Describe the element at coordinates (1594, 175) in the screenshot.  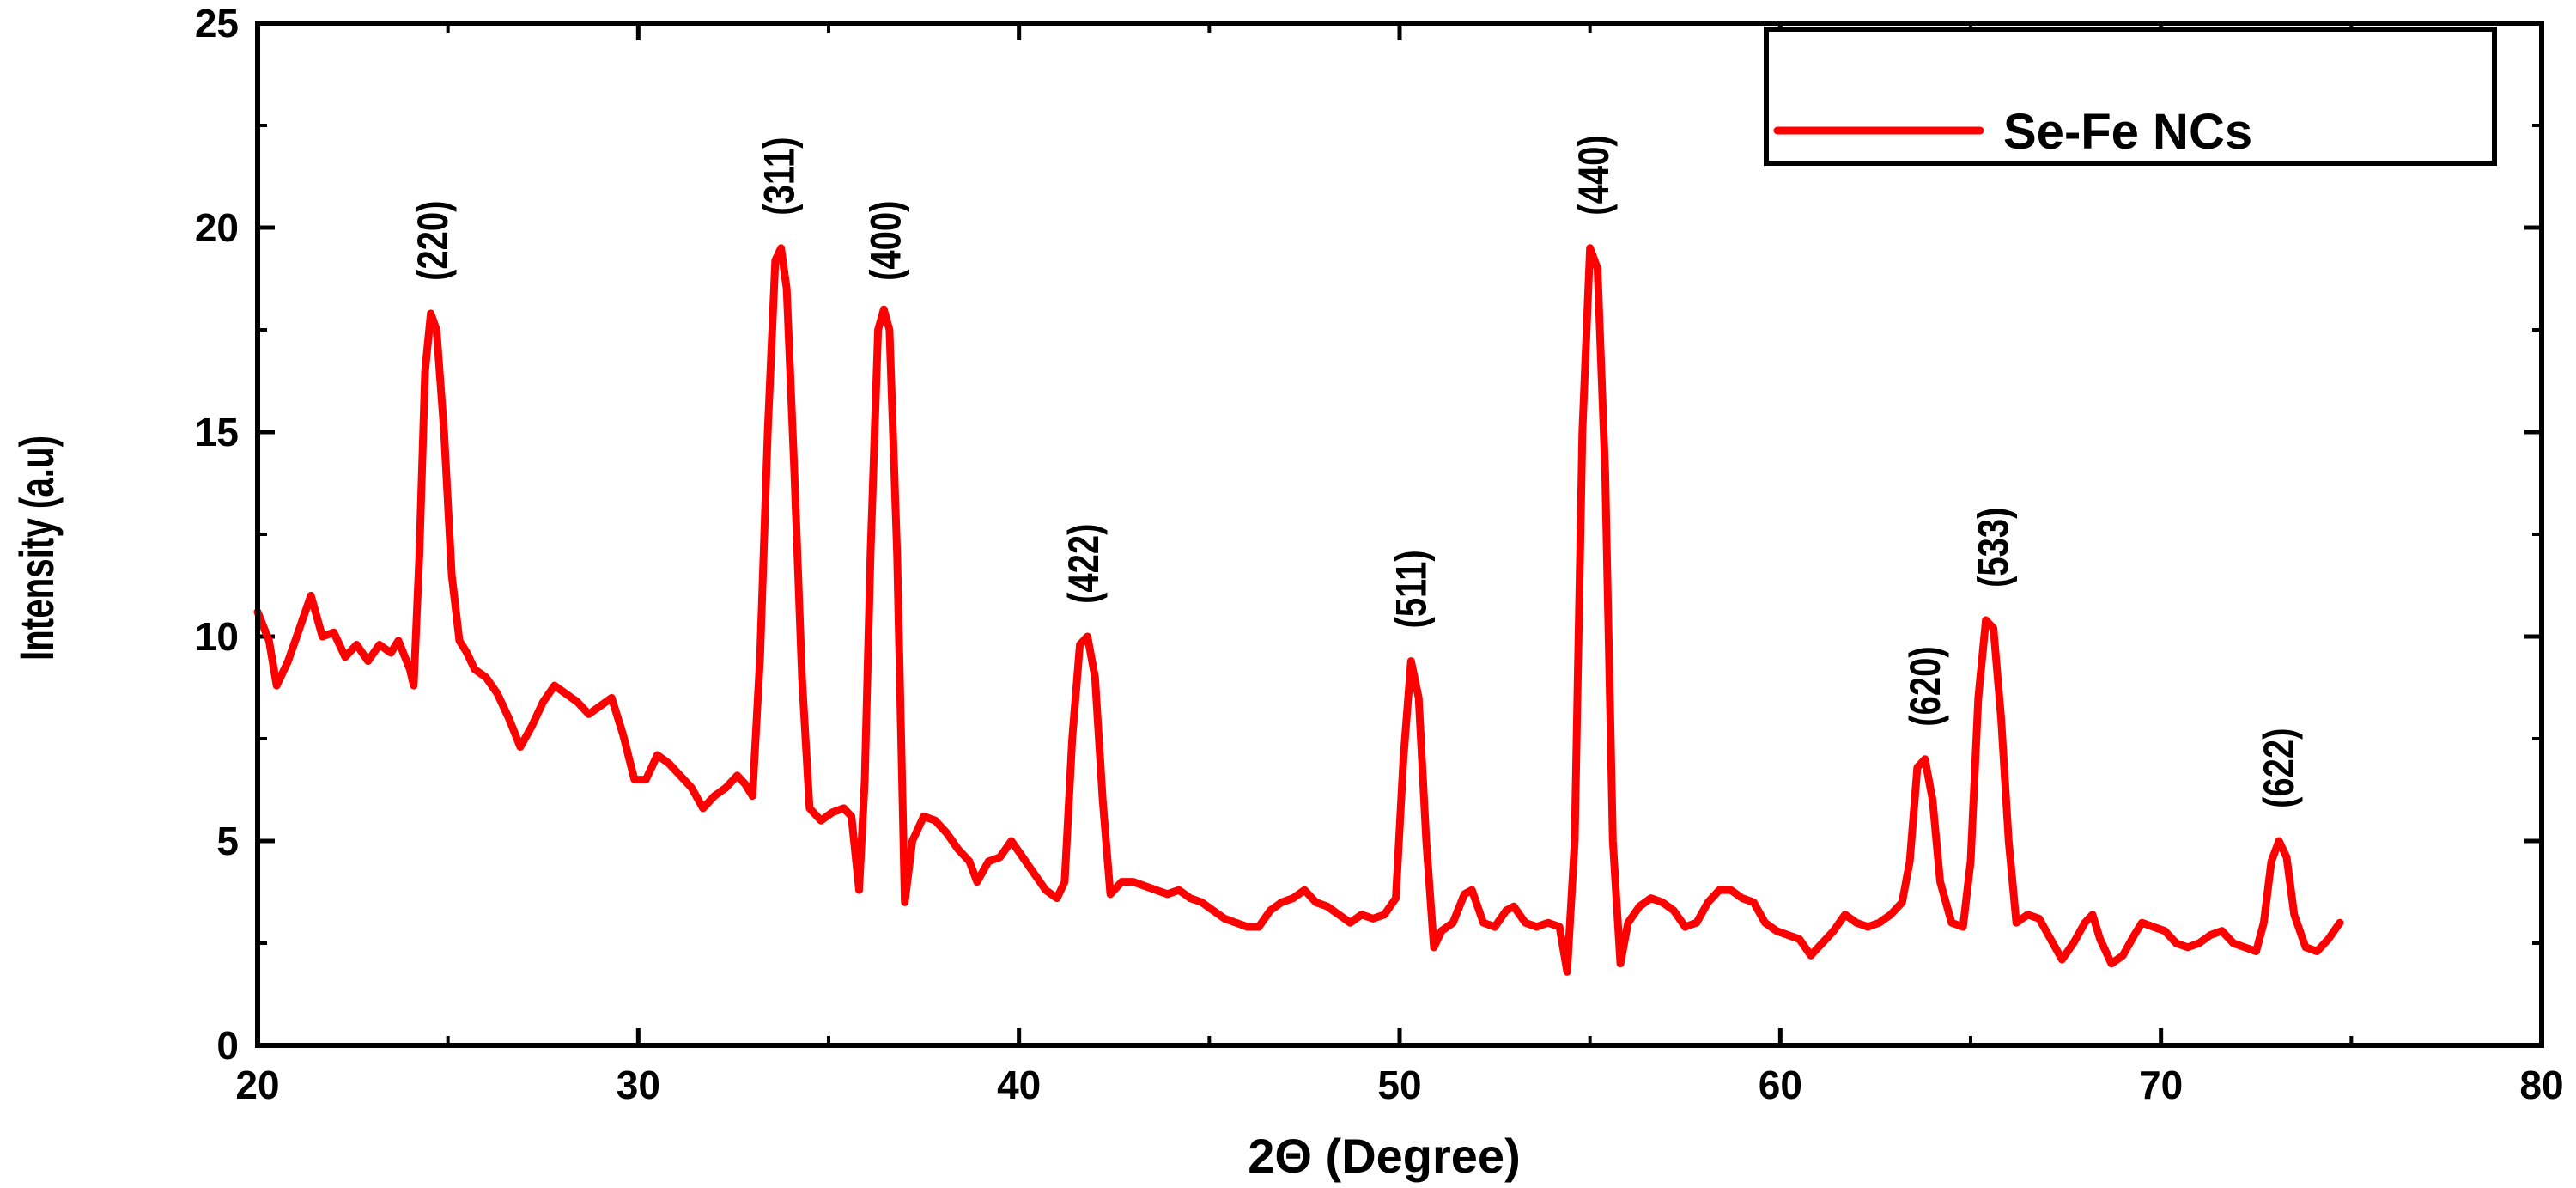
I see `peak-label: (440)` at that location.